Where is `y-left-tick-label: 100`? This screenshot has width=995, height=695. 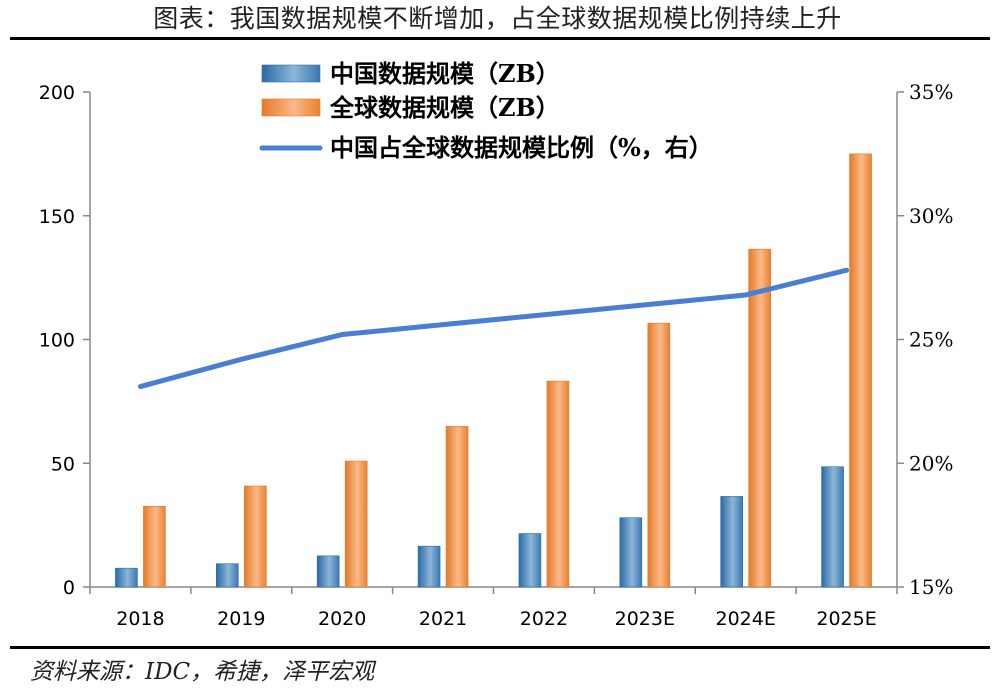 y-left-tick-label: 100 is located at coordinates (57, 341).